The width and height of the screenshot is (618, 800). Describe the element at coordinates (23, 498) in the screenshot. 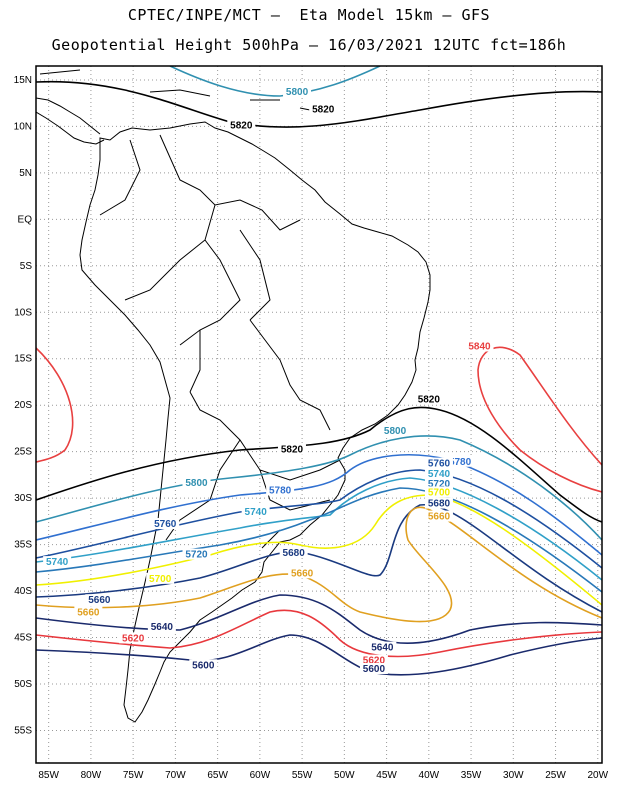

I see `lat-tick-label: 30S` at that location.